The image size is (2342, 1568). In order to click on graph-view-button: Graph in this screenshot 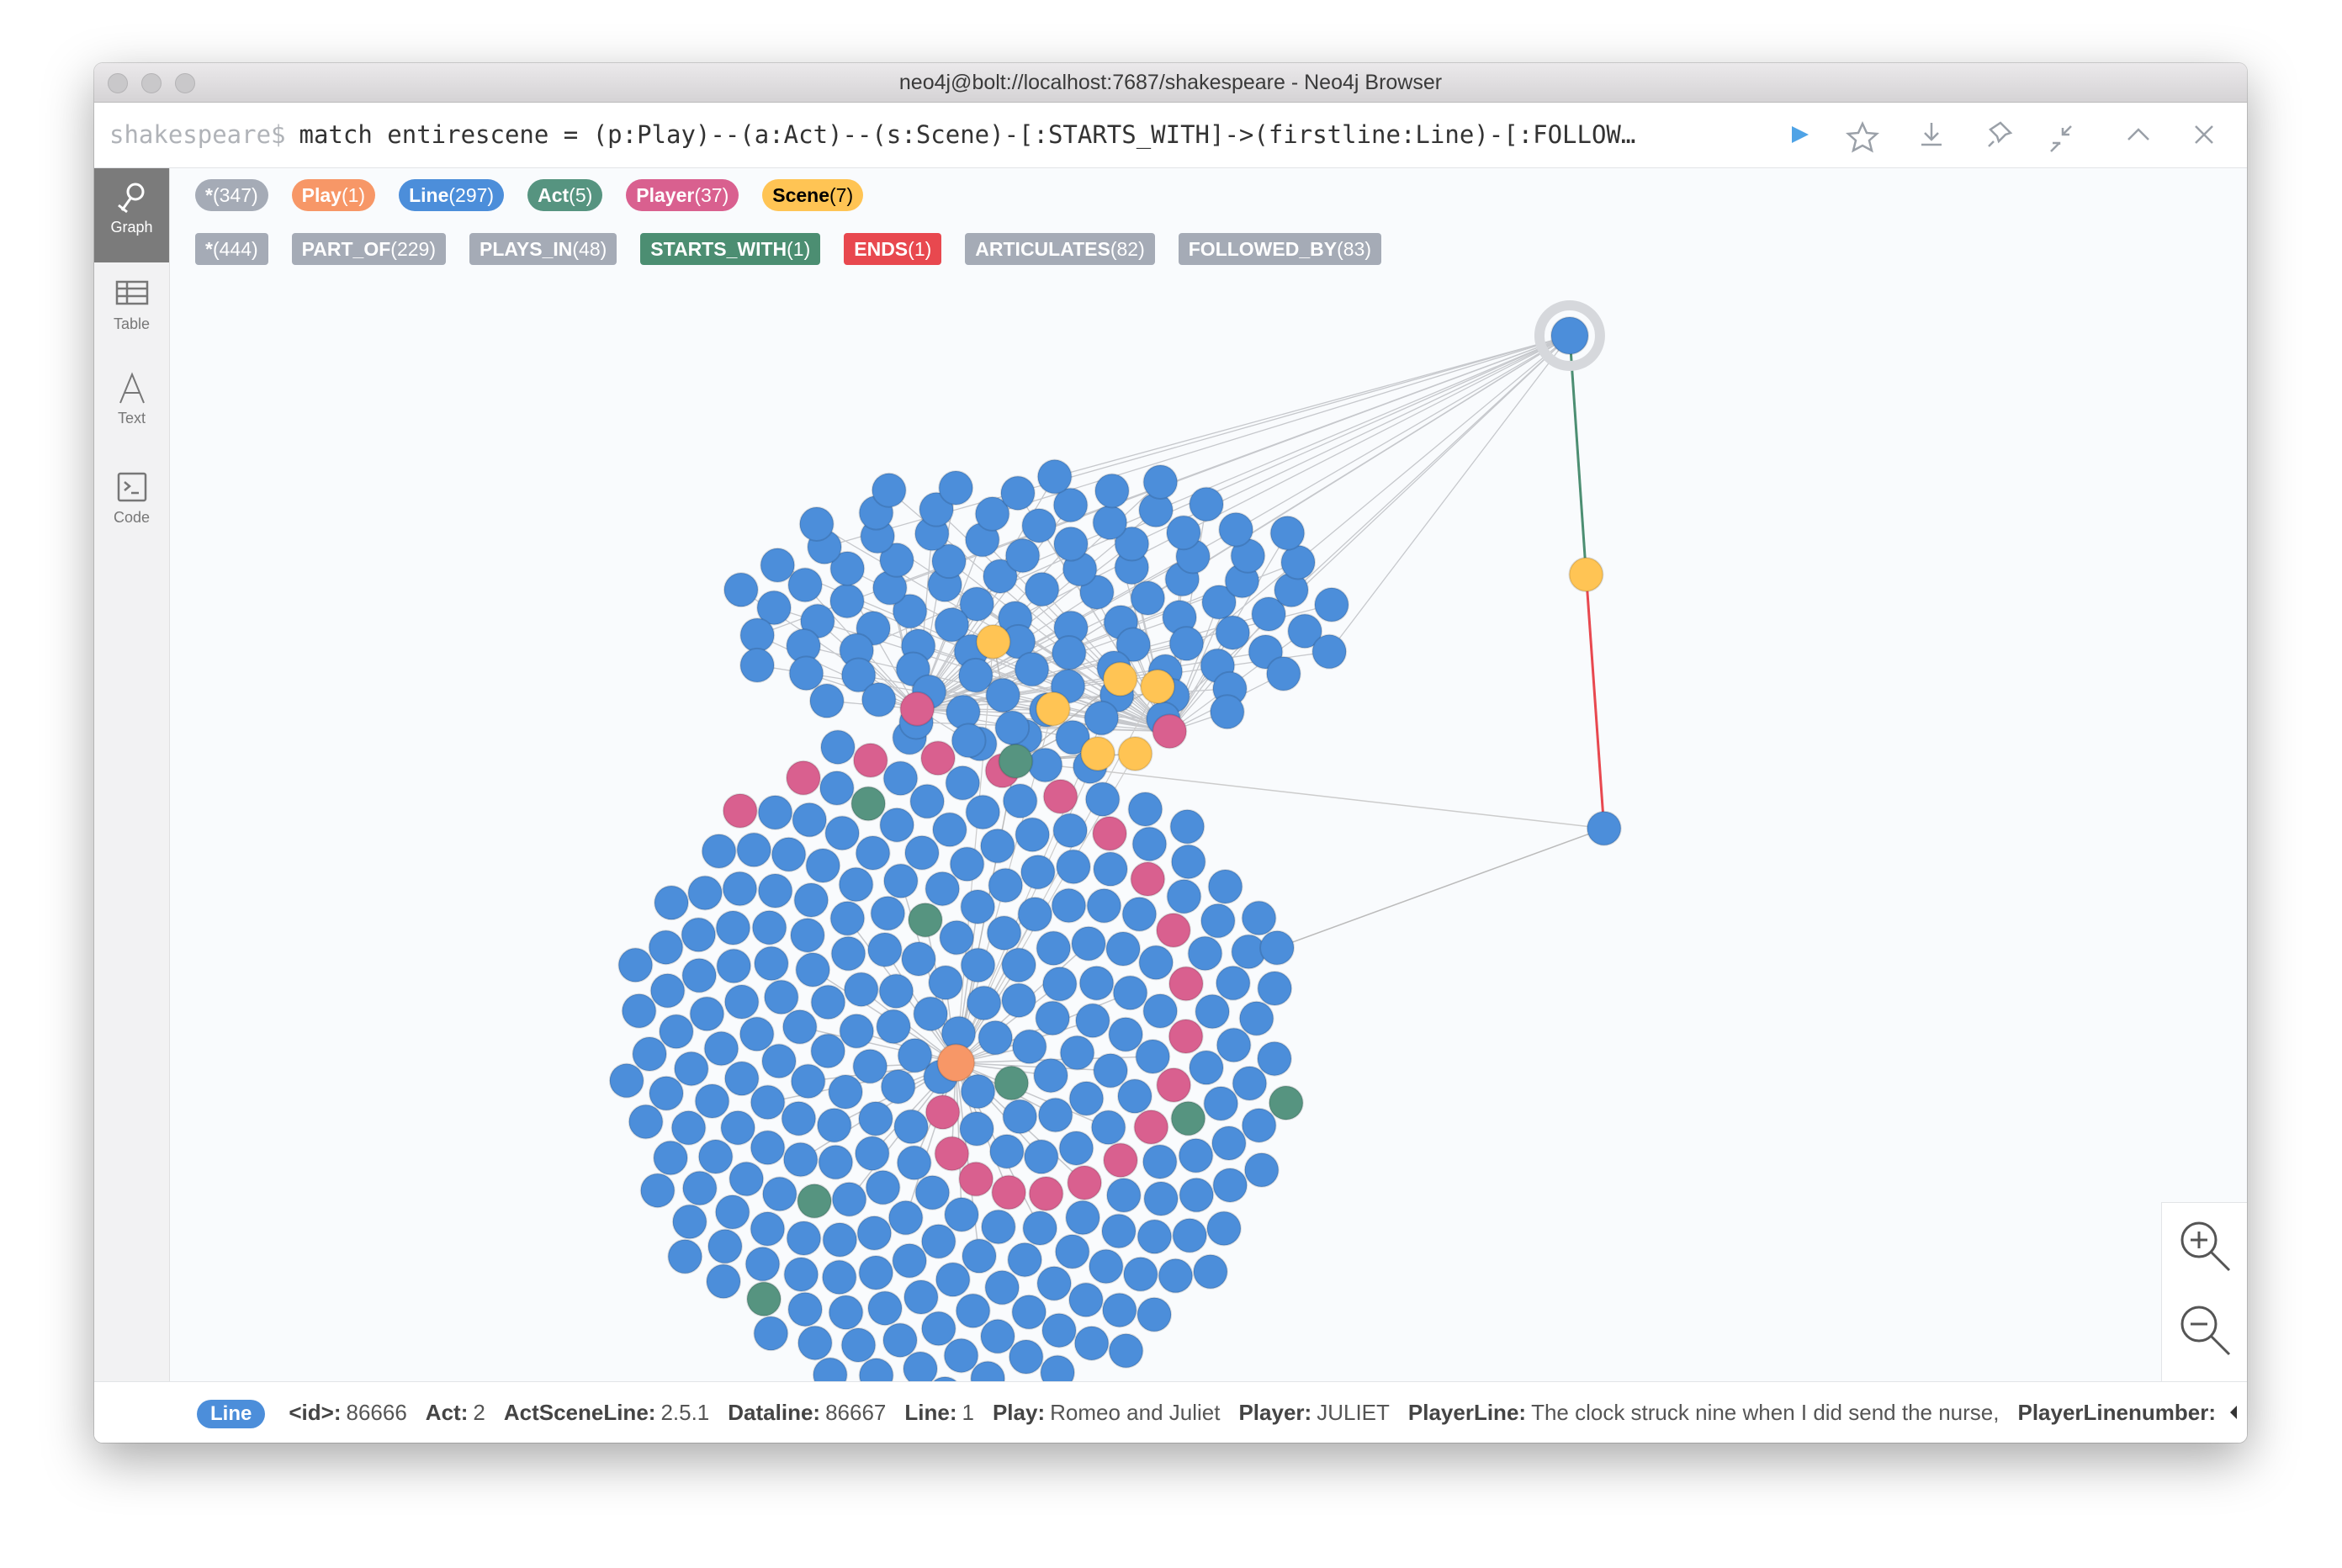, I will do `click(131, 215)`.